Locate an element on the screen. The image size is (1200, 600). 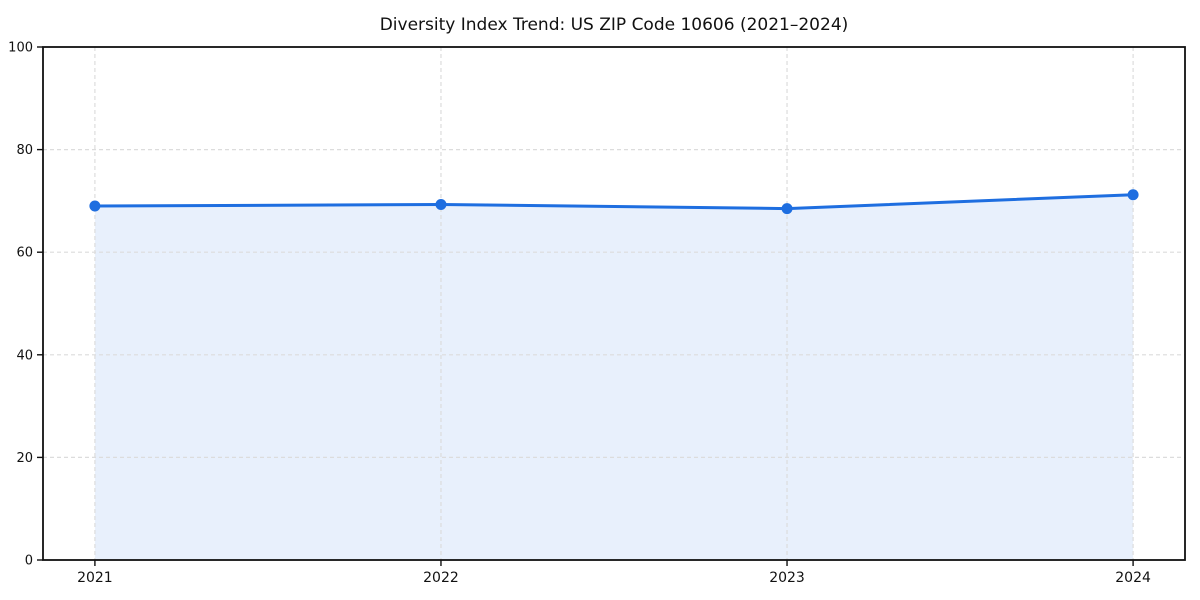
data-point-2021 is located at coordinates (95, 206).